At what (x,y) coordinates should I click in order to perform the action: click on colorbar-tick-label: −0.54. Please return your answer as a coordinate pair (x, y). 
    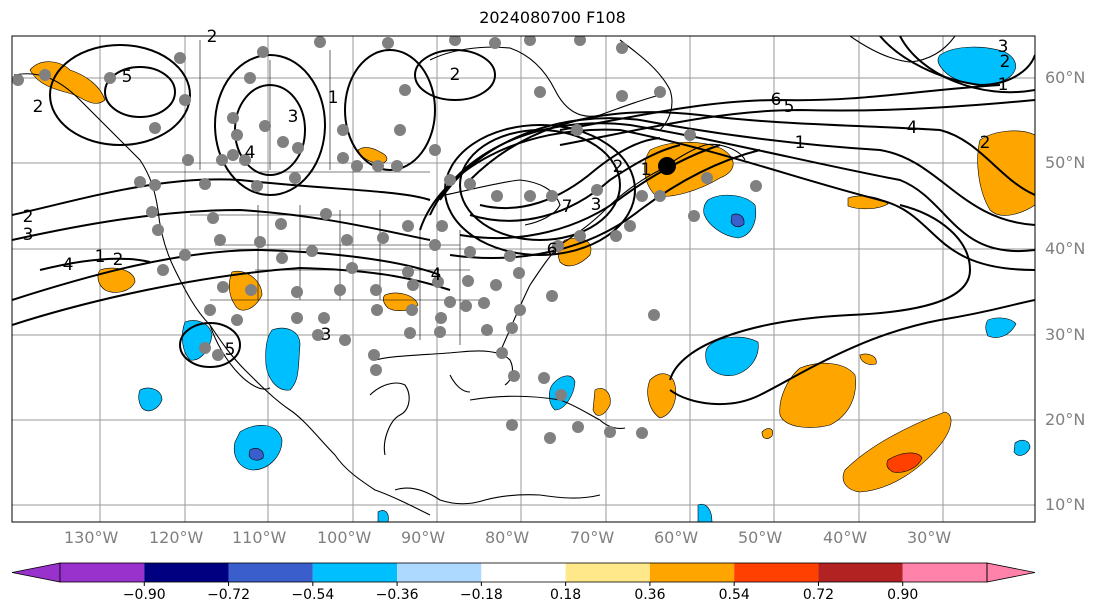
    Looking at the image, I should click on (313, 595).